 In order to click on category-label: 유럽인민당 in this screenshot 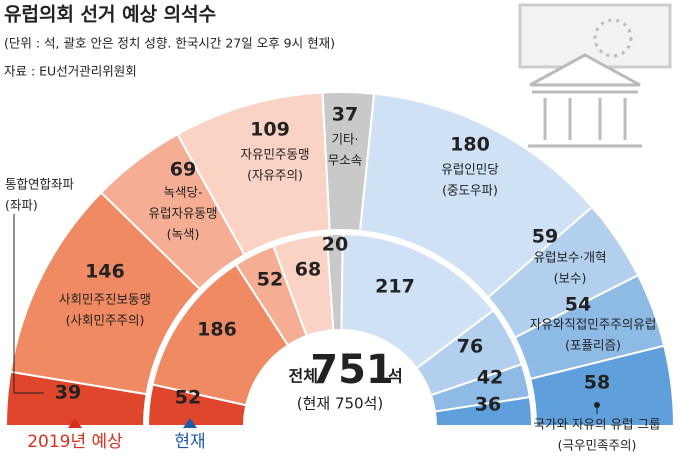, I will do `click(470, 169)`.